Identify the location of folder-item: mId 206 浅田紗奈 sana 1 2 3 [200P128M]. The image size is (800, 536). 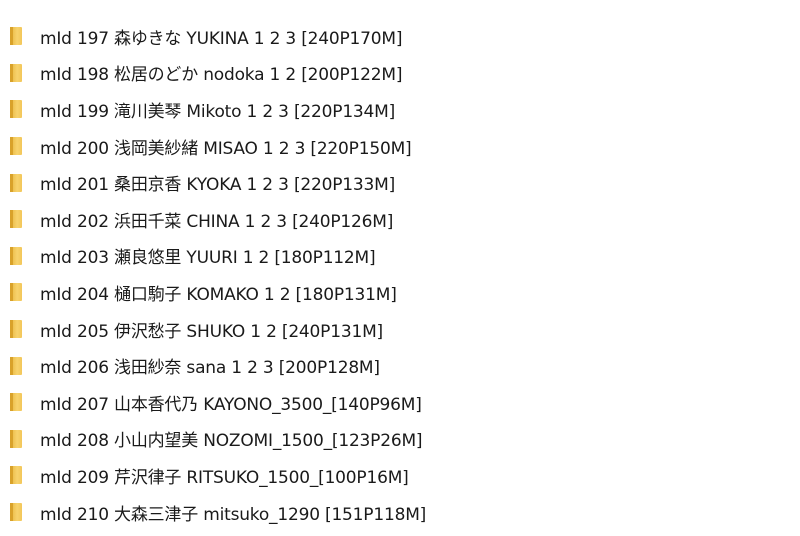
(213, 365).